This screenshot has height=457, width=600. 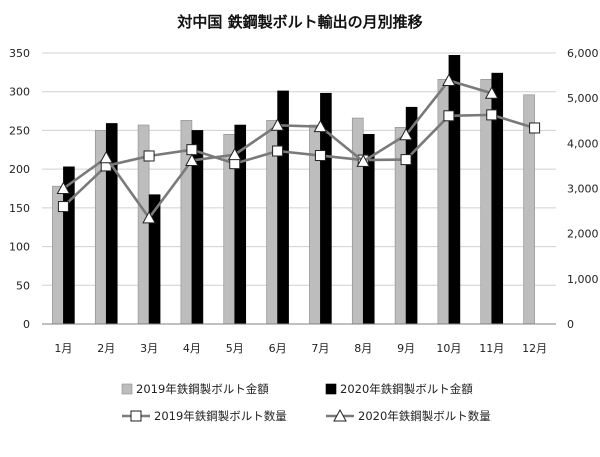 I want to click on y-right-tick-label: 0, so click(x=570, y=324).